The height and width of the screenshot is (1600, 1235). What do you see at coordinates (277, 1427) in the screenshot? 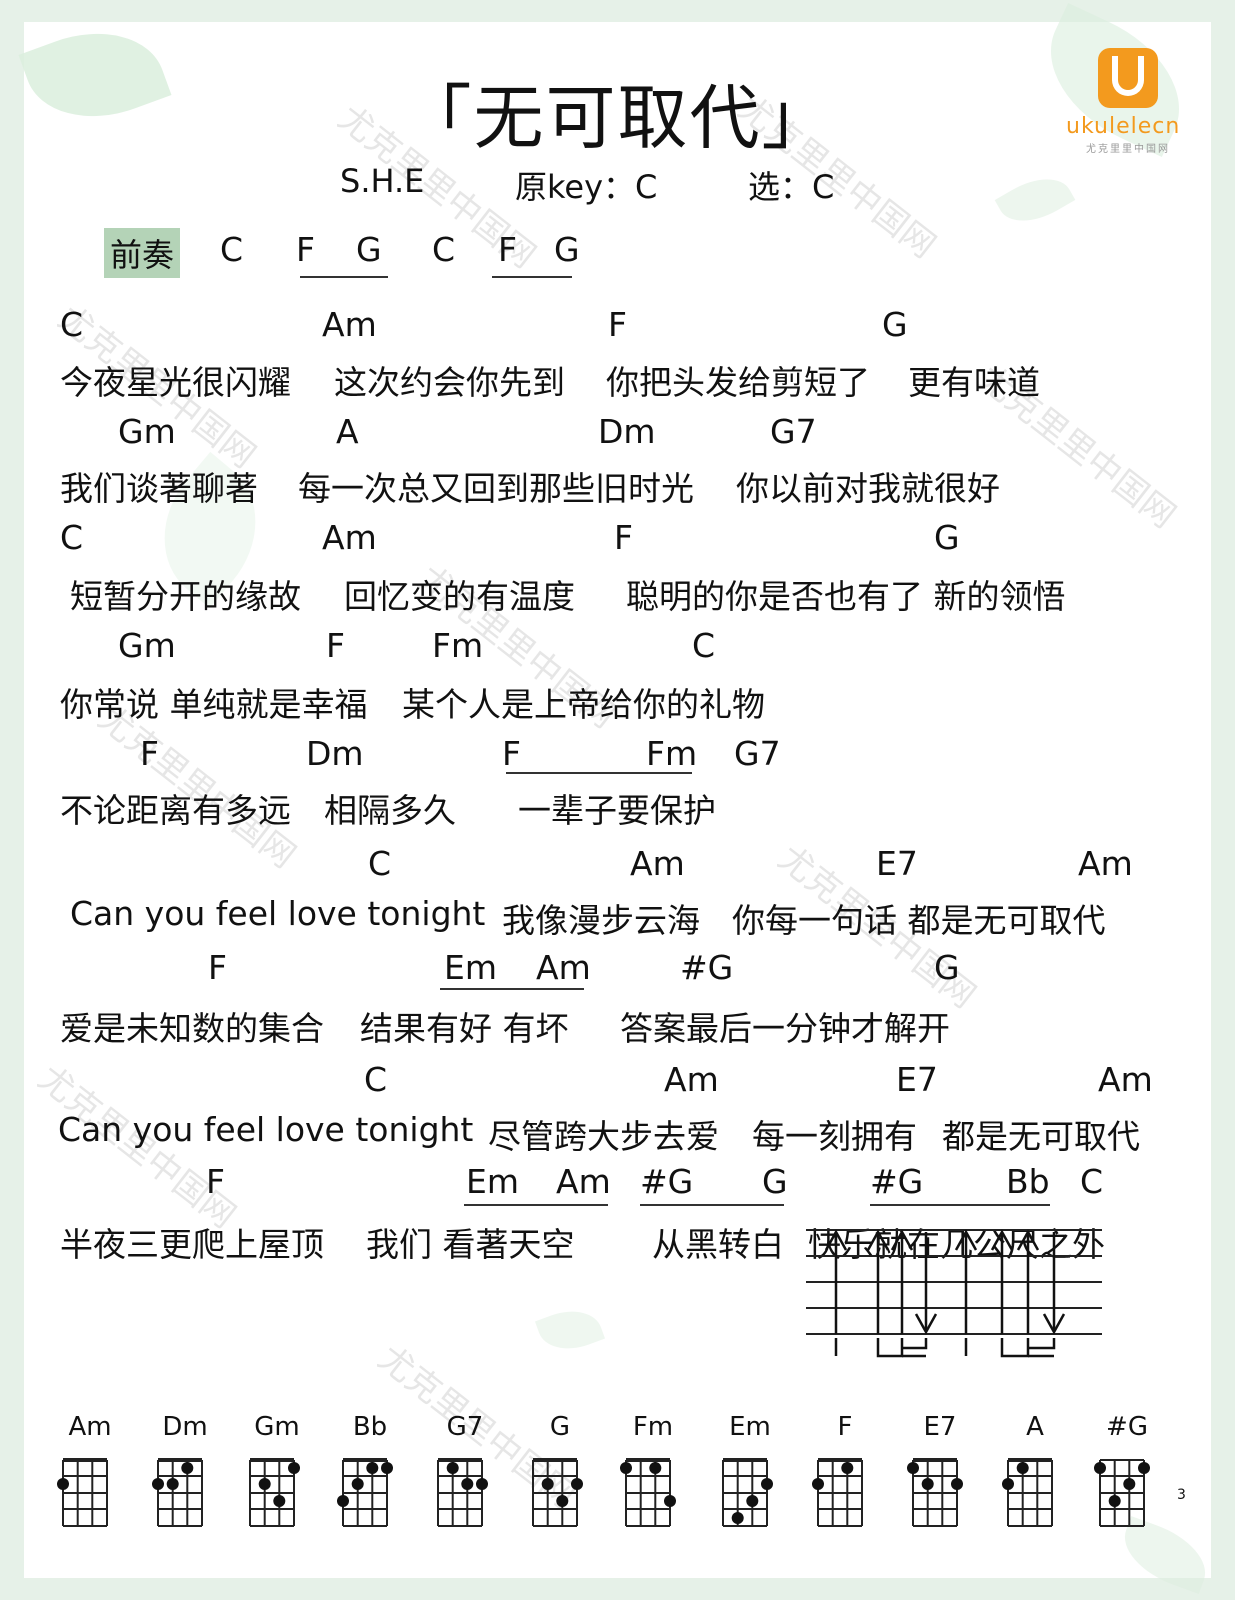
I see `chord-diagram-label: Gm` at bounding box center [277, 1427].